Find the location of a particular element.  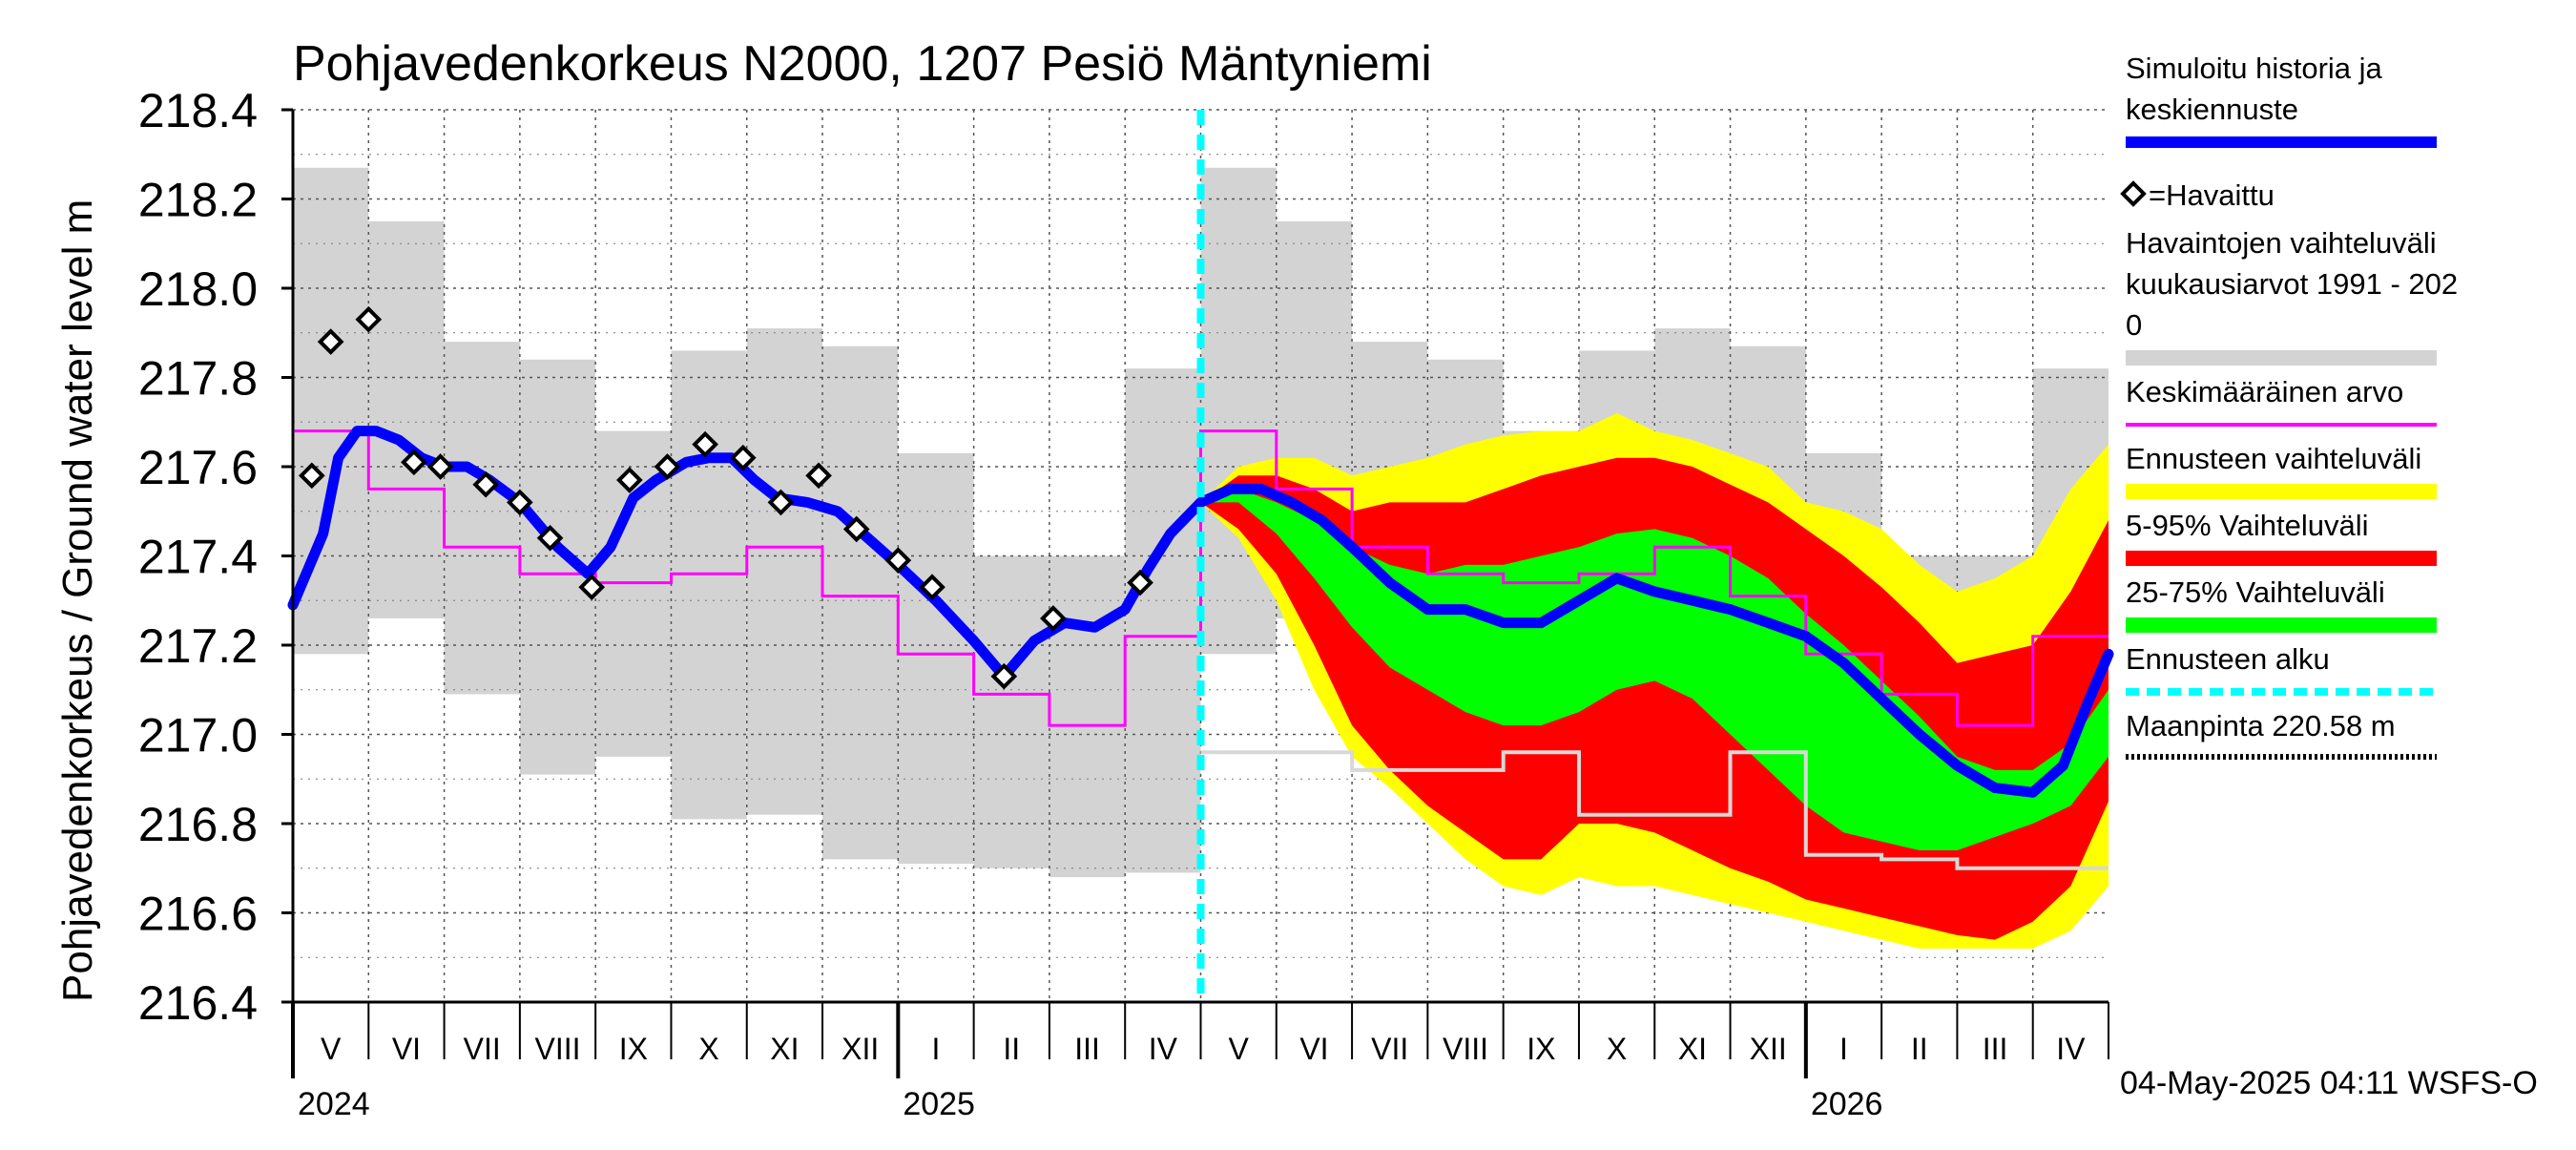

y-tick-label: 216.6 is located at coordinates (198, 914).